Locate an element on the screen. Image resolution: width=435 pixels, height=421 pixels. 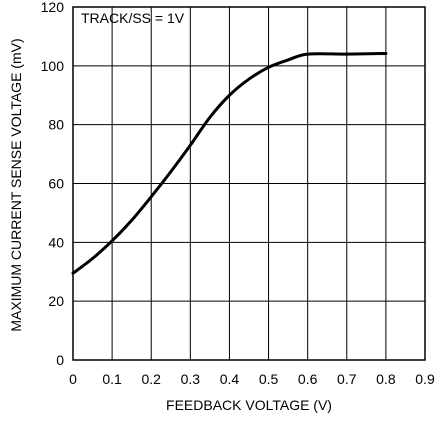
x-tick-label: 0.4 is located at coordinates (230, 379).